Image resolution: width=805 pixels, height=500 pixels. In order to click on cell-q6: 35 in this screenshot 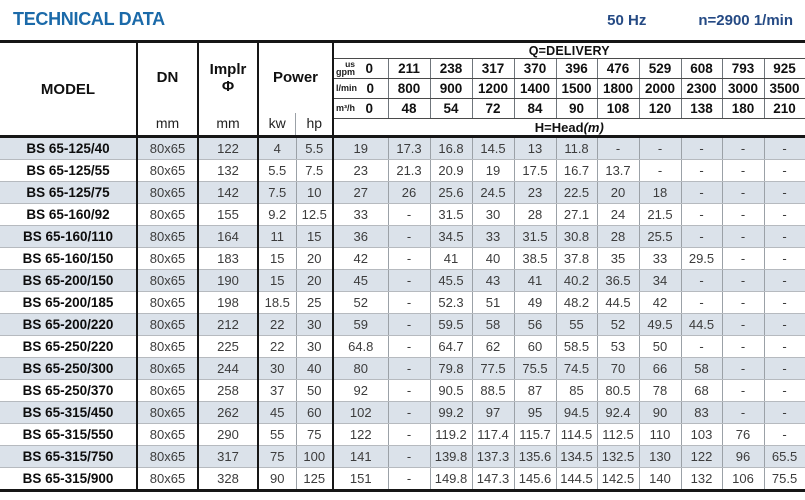, I will do `click(617, 258)`.